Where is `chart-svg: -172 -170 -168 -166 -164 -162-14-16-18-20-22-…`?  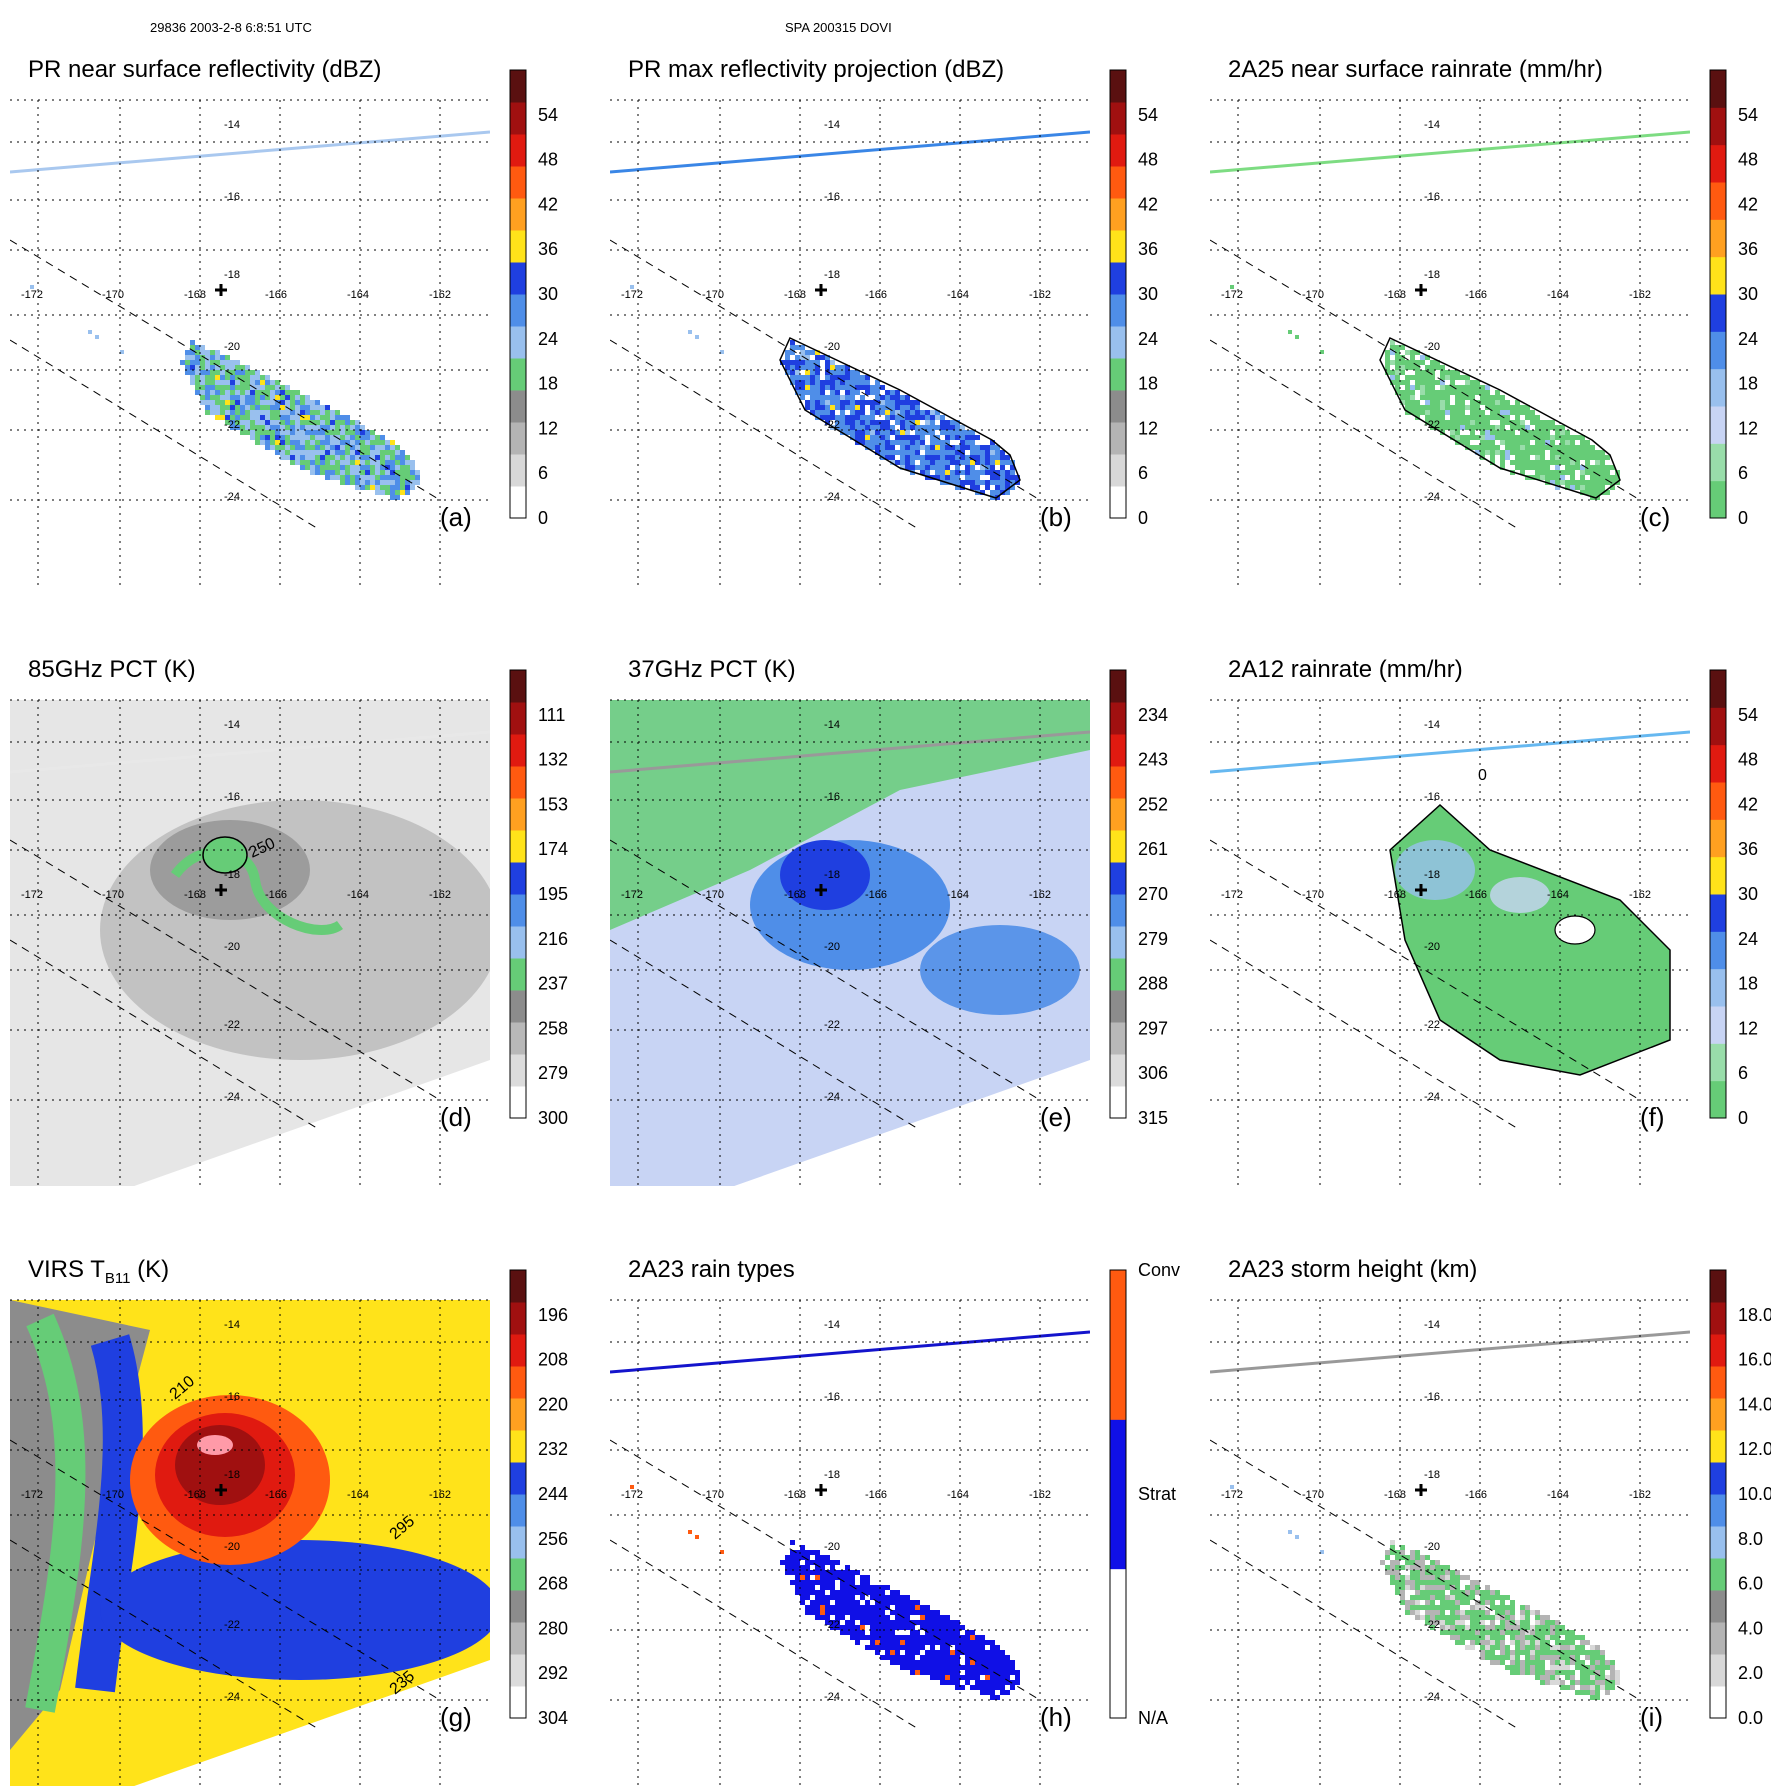 chart-svg: -172 -170 -168 -166 -164 -162-14-16-18-20-22-… is located at coordinates (289, 927).